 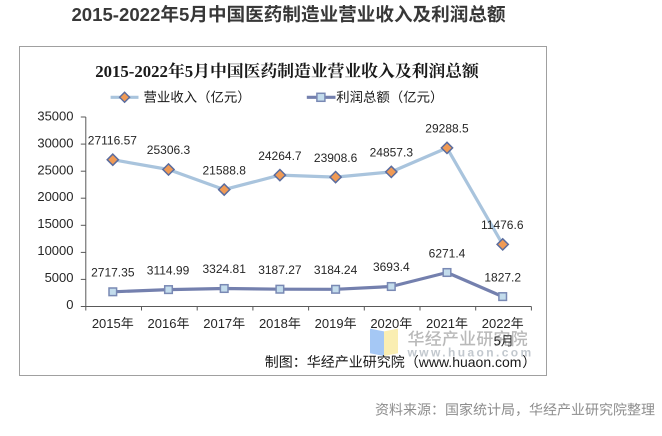 What do you see at coordinates (391, 267) in the screenshot?
I see `svg-text: 3693.4` at bounding box center [391, 267].